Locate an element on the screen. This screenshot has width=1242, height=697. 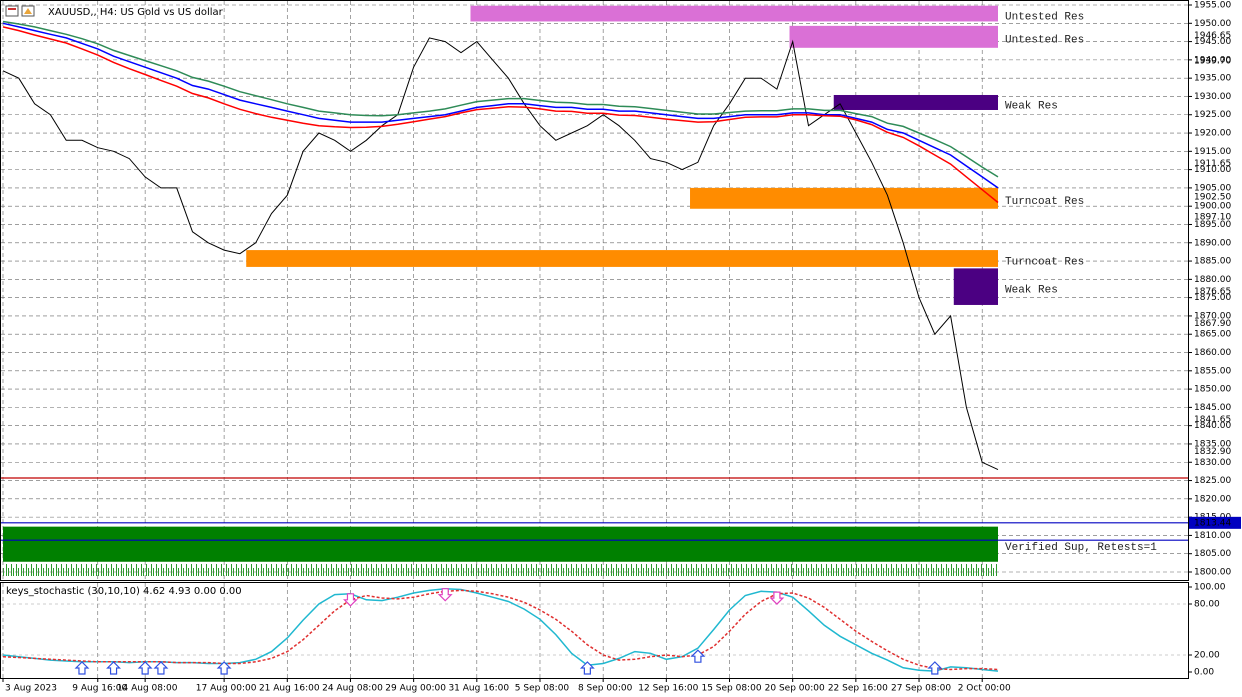
price-tag is located at coordinates (1215, 522).